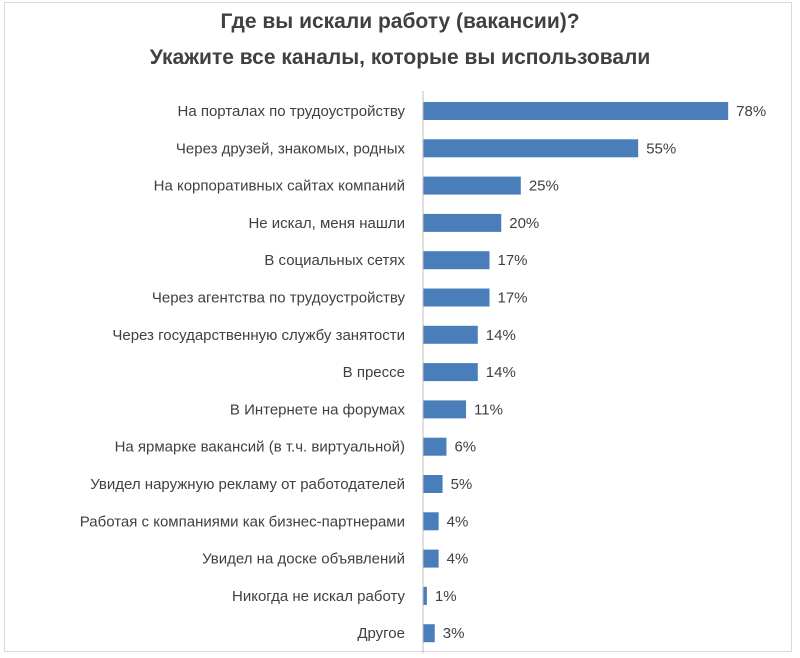 This screenshot has width=800, height=658. What do you see at coordinates (291, 111) in the screenshot?
I see `category-label: На порталах по трудоустройству` at bounding box center [291, 111].